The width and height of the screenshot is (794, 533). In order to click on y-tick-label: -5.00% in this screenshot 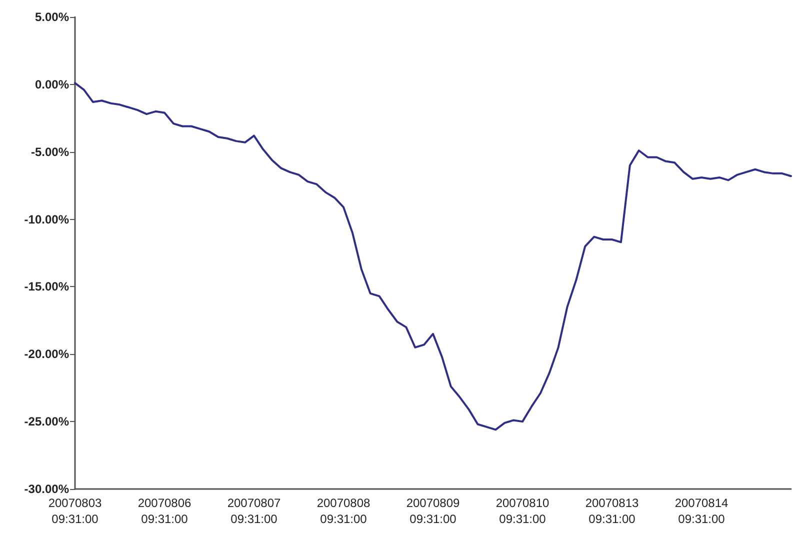, I will do `click(50, 151)`.